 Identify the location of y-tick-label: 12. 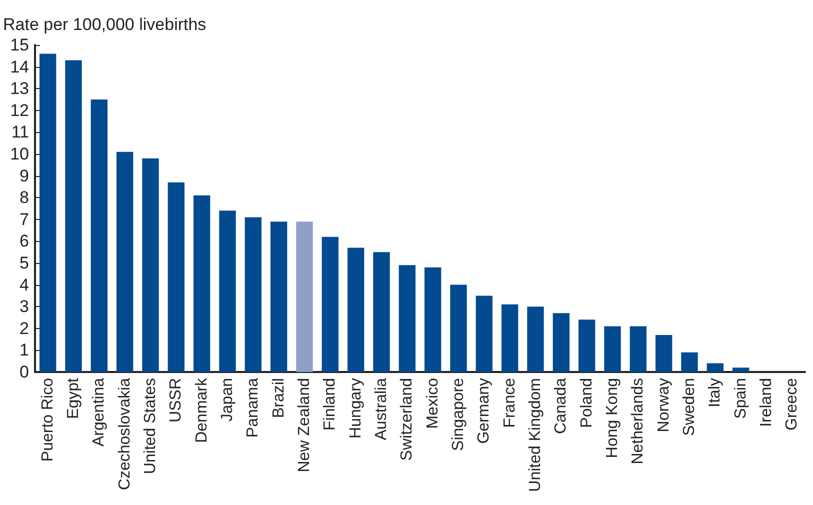
(19, 110).